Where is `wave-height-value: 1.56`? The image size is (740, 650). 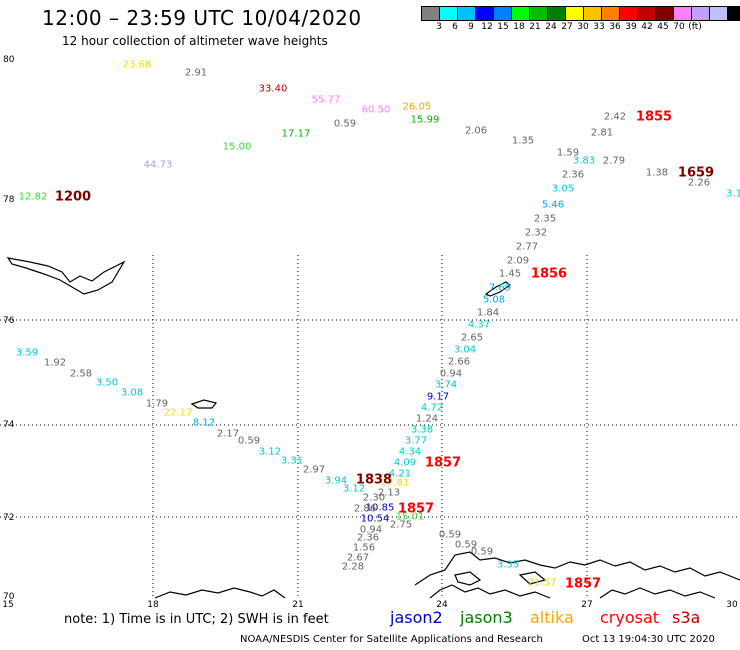 wave-height-value: 1.56 is located at coordinates (364, 548).